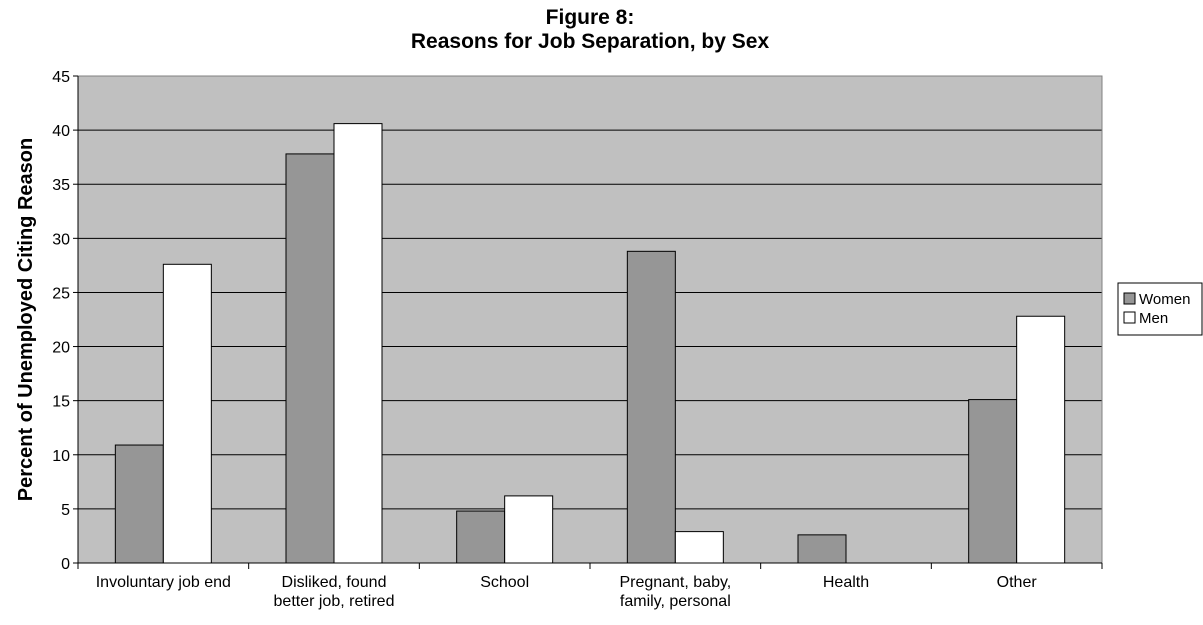 The image size is (1203, 625). What do you see at coordinates (846, 582) in the screenshot?
I see `x-tick-label: Health` at bounding box center [846, 582].